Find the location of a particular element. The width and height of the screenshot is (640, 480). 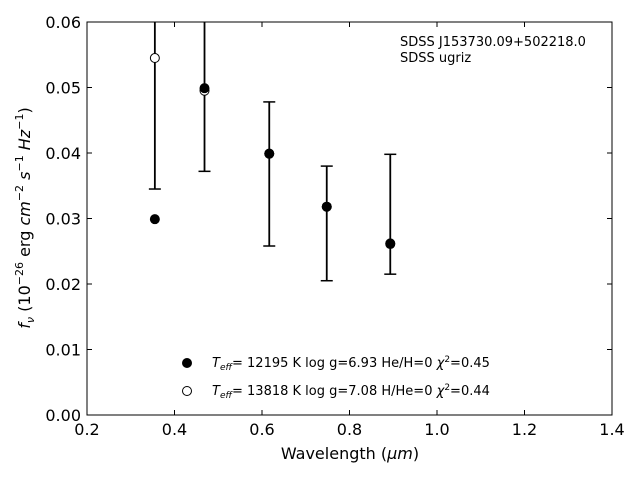

x-tick-label: 1.2 is located at coordinates (524, 429).